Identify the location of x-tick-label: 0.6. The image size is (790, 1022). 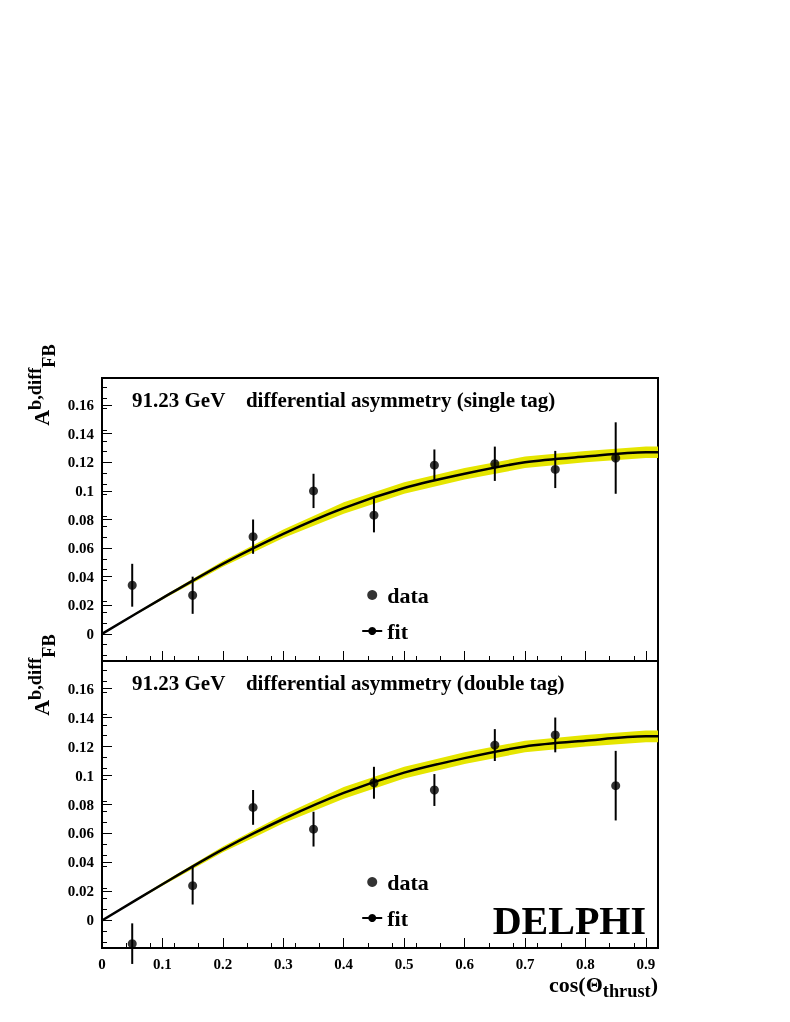
(465, 963).